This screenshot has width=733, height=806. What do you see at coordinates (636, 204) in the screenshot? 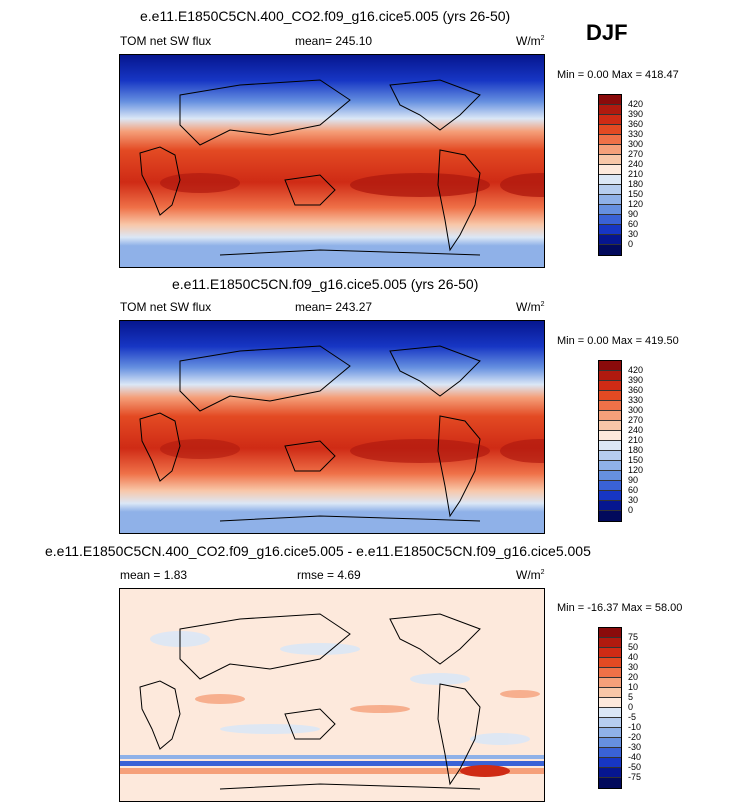
I see `colorbar-tick-label: 120` at bounding box center [636, 204].